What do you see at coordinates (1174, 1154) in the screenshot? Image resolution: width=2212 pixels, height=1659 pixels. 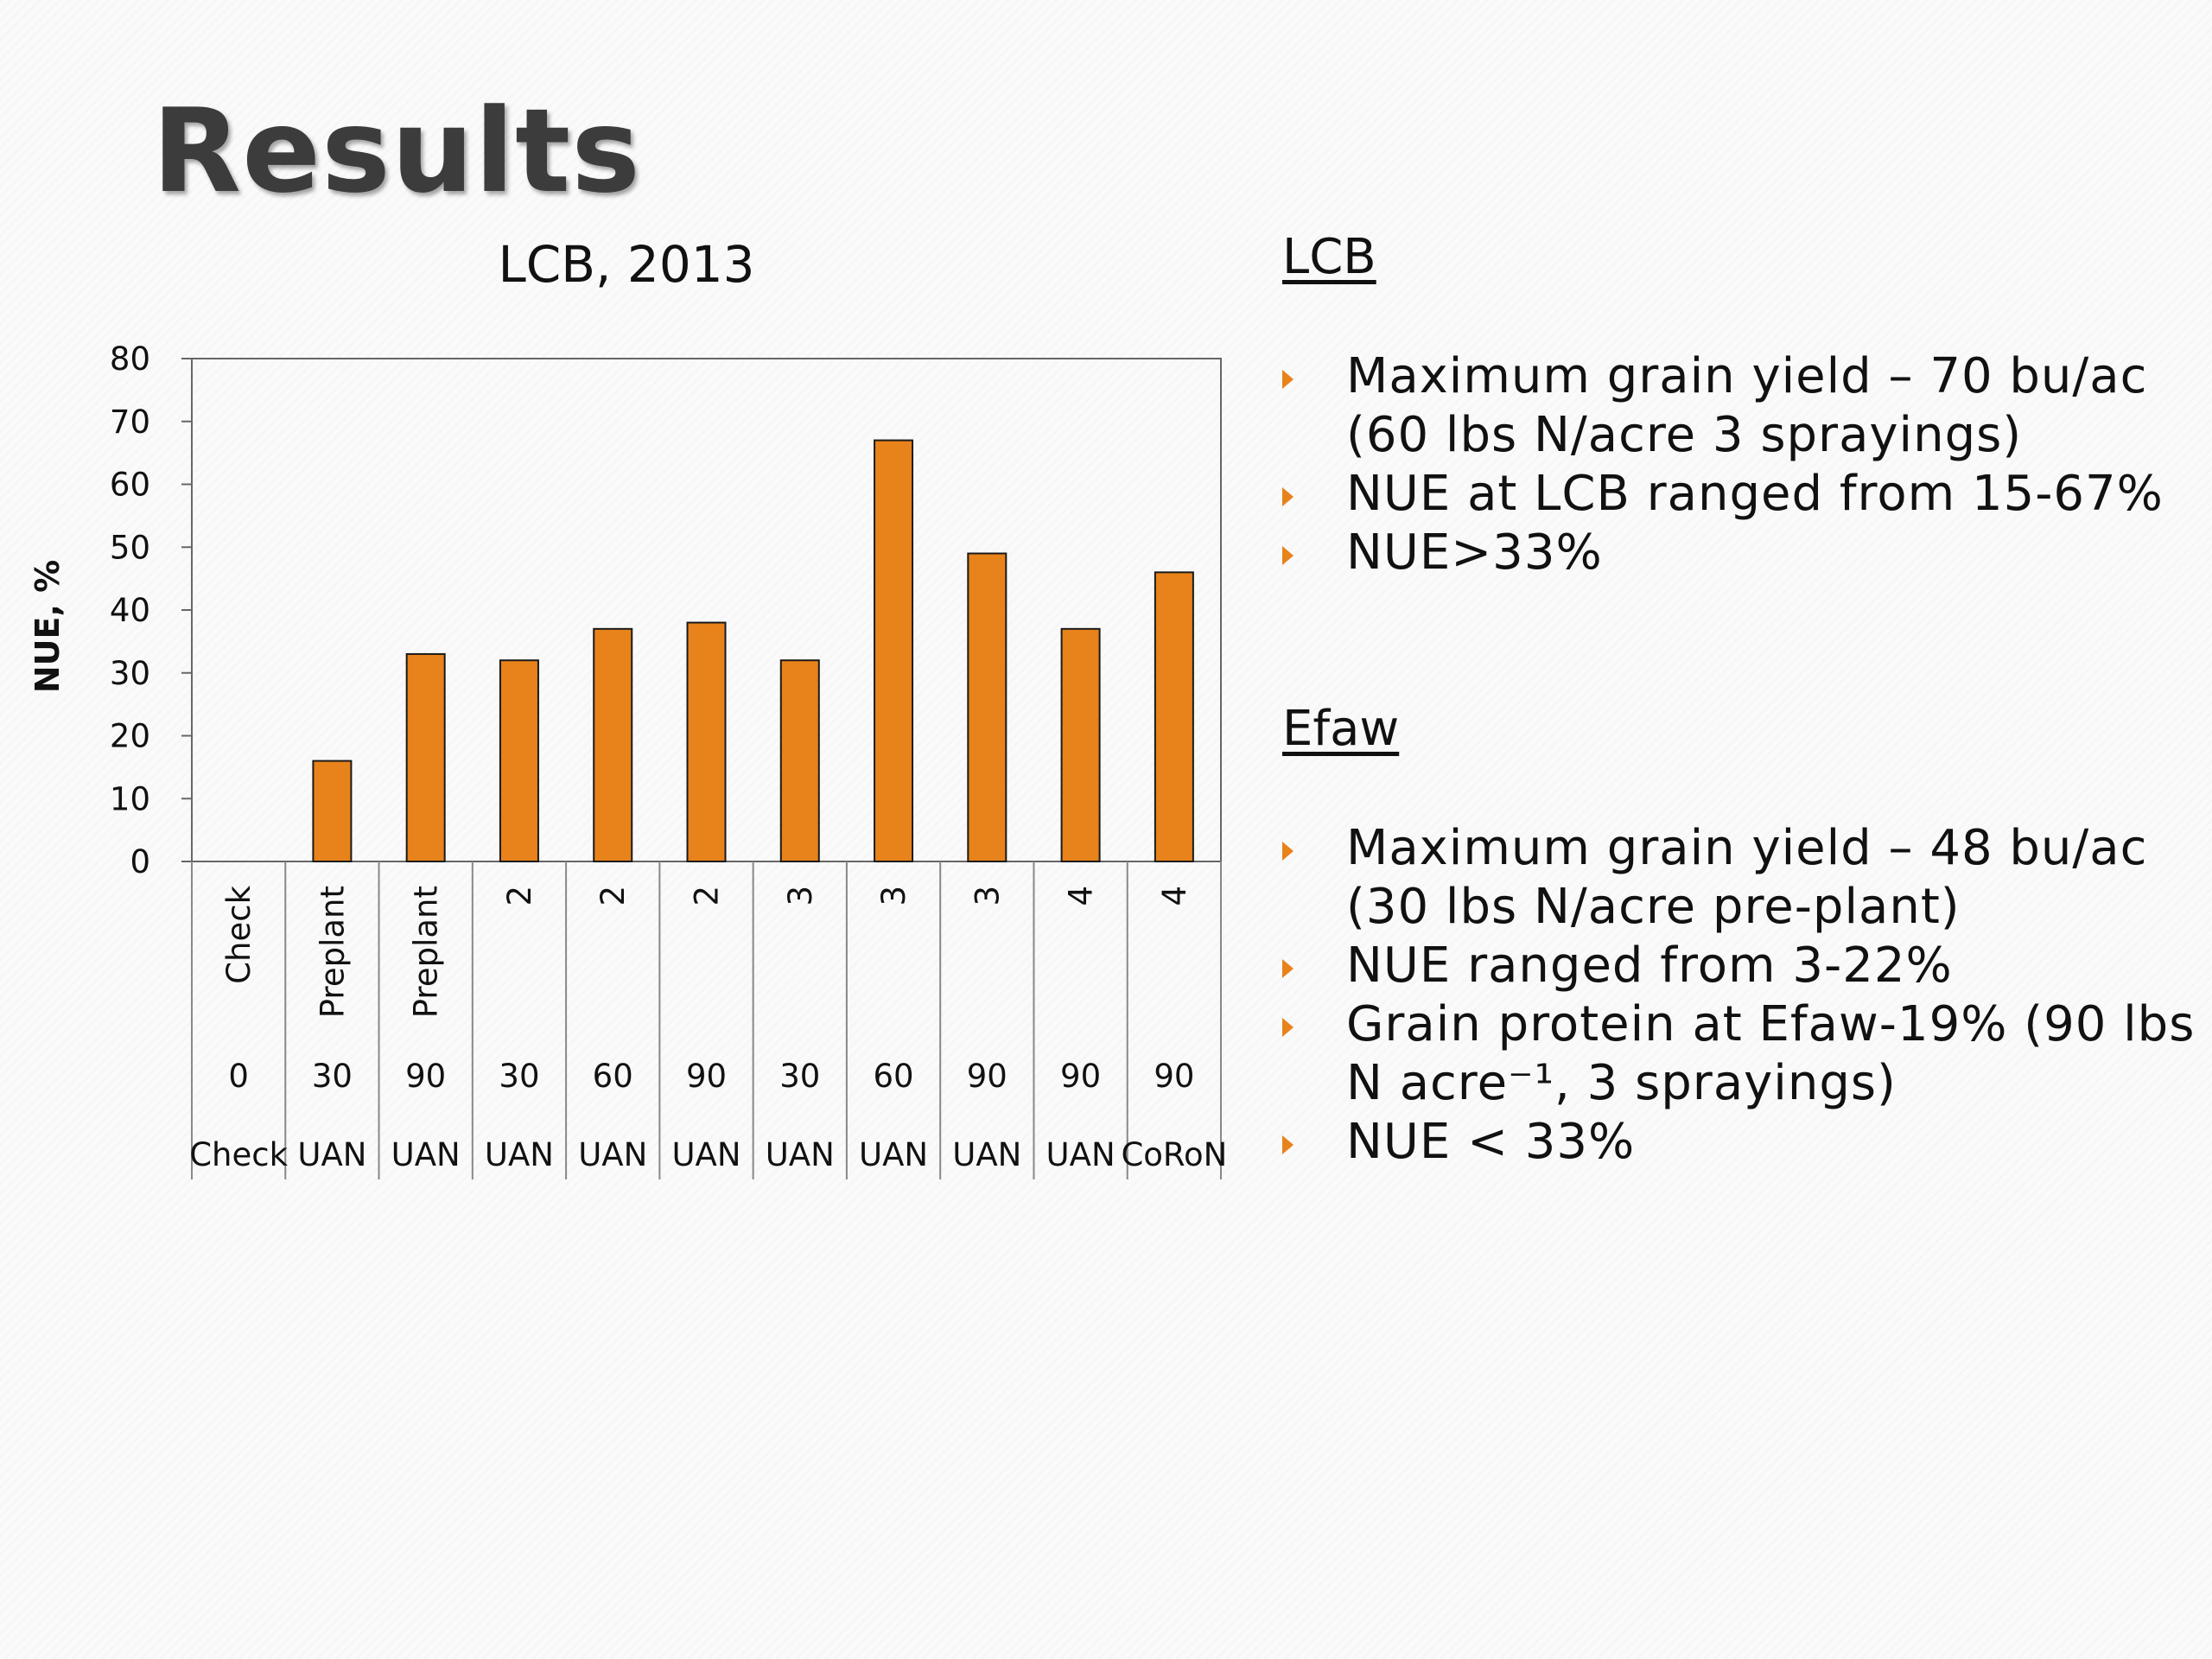 I see `x-tick-label-source: CoRoN` at bounding box center [1174, 1154].